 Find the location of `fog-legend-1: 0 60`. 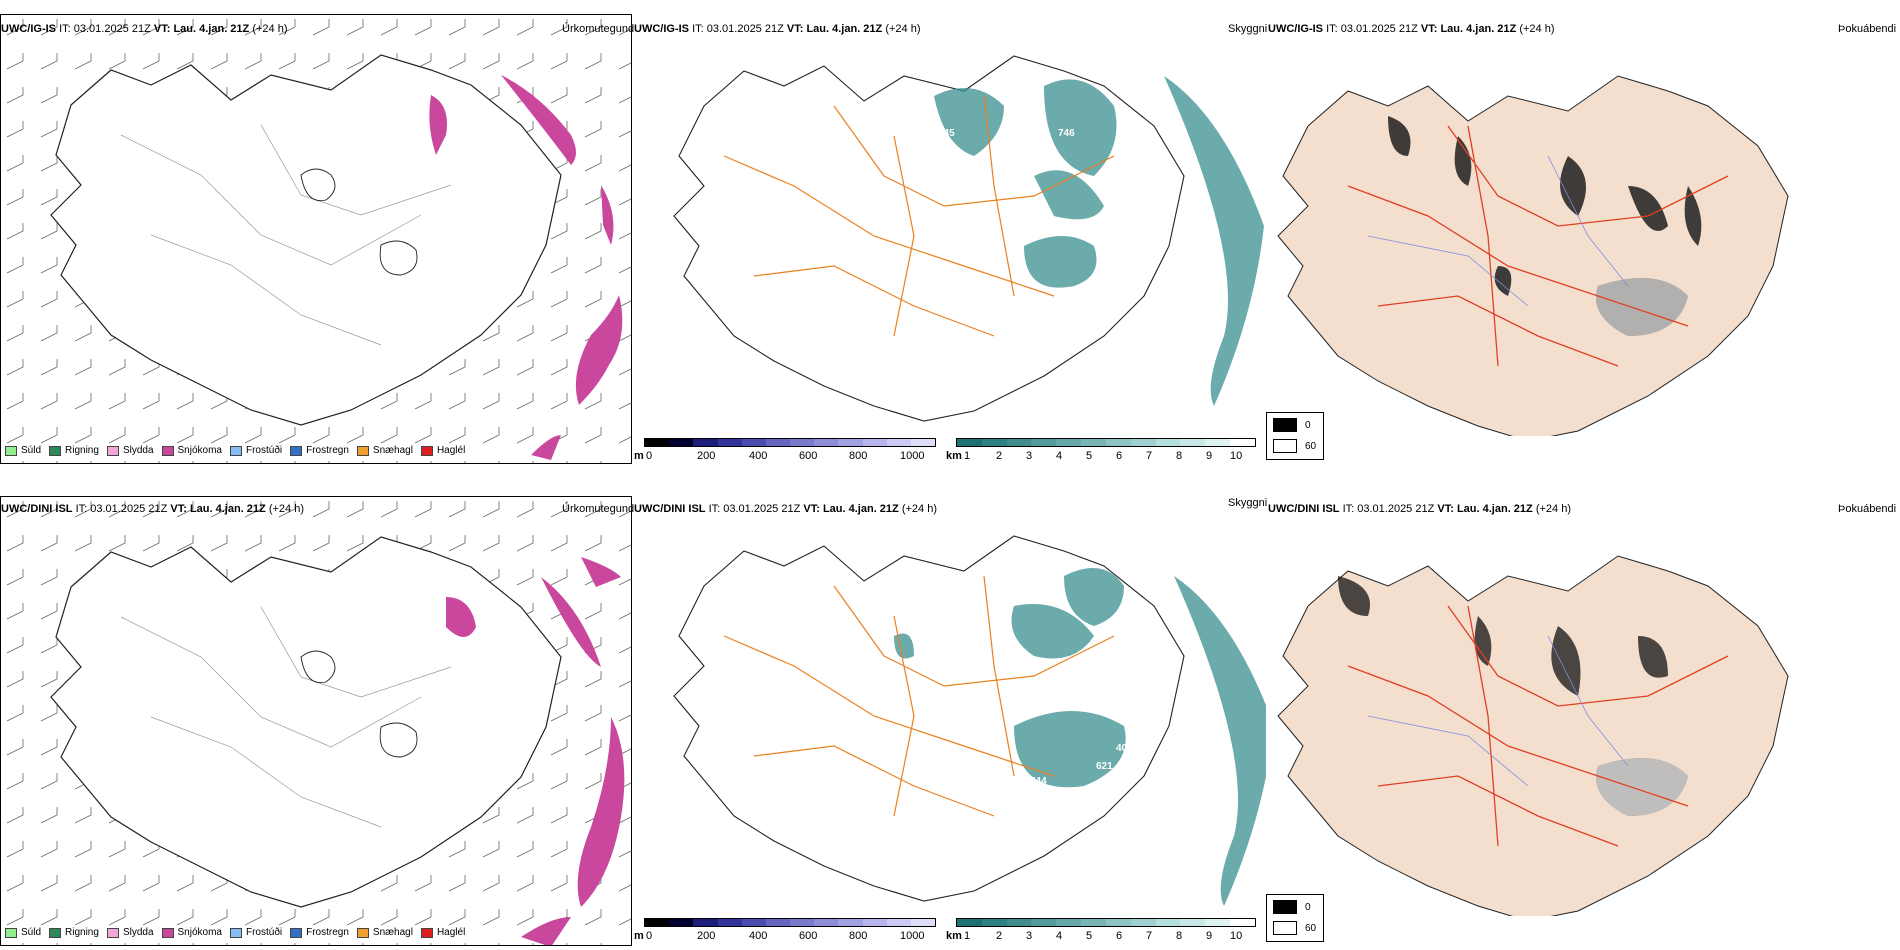

fog-legend-1: 0 60 is located at coordinates (1295, 436).